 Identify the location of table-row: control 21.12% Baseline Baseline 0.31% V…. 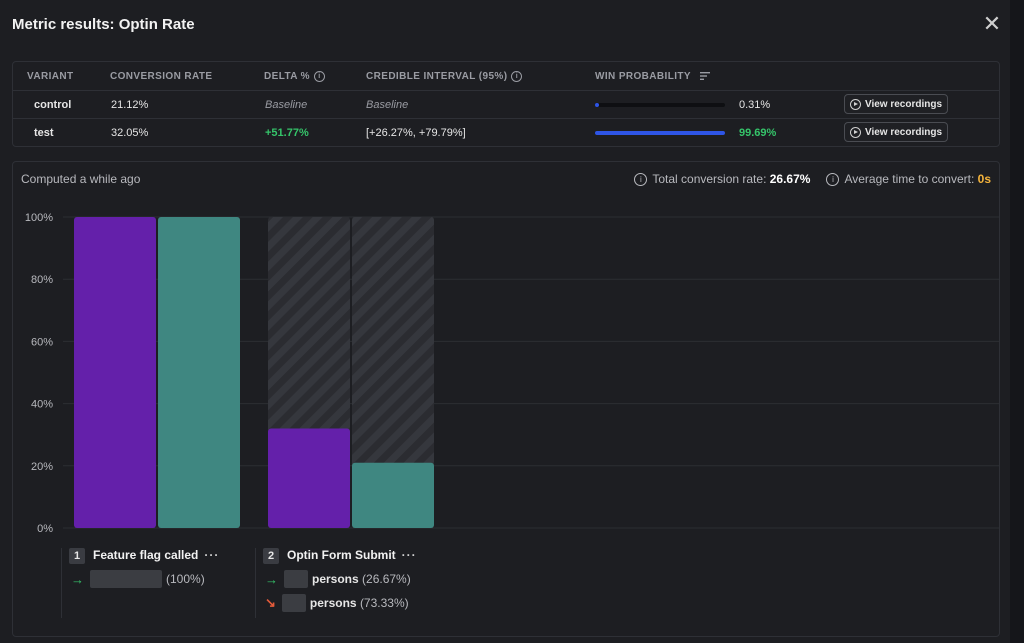
(506, 104).